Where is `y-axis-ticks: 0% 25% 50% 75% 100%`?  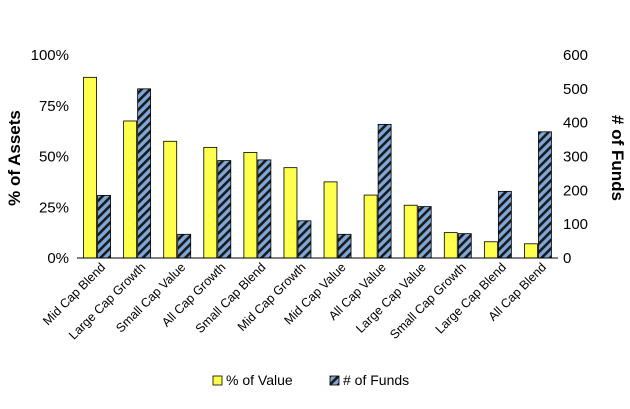 y-axis-ticks: 0% 25% 50% 75% 100% is located at coordinates (50, 157).